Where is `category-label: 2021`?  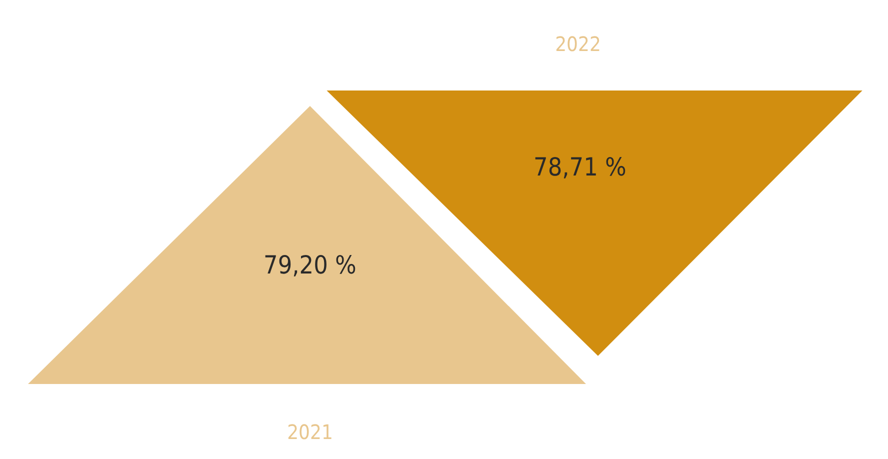 category-label: 2021 is located at coordinates (310, 432).